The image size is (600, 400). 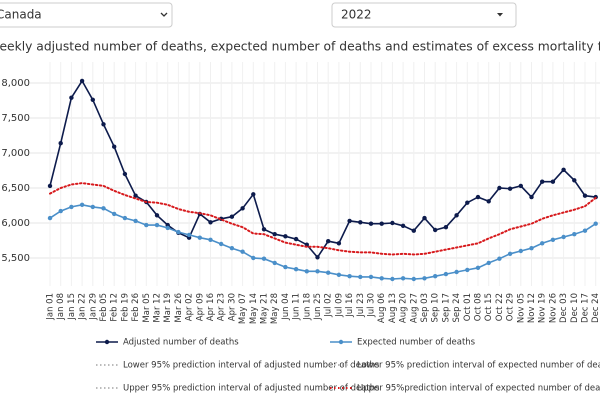 What do you see at coordinates (479, 307) in the screenshot?
I see `x-tick-label: Oct 08` at bounding box center [479, 307].